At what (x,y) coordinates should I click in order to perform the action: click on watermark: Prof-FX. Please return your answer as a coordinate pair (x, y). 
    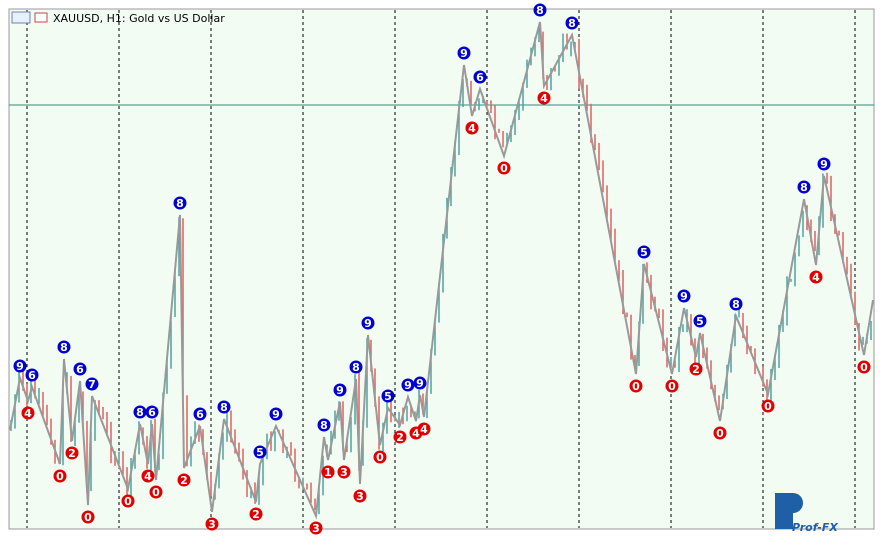
    Looking at the image, I should click on (815, 527).